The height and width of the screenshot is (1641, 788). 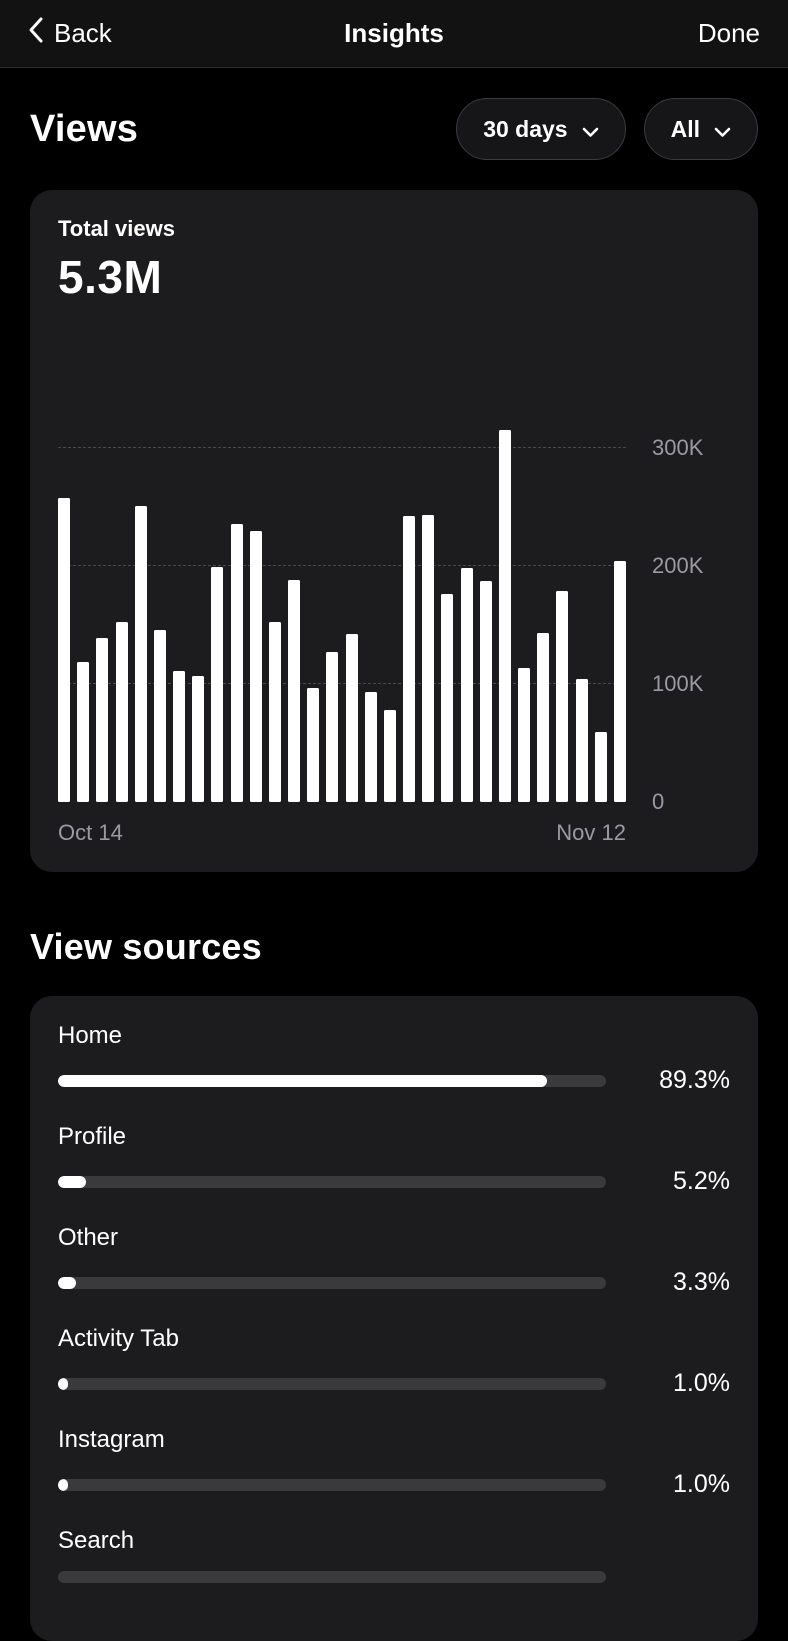 I want to click on y-axis-label: 0, so click(x=658, y=801).